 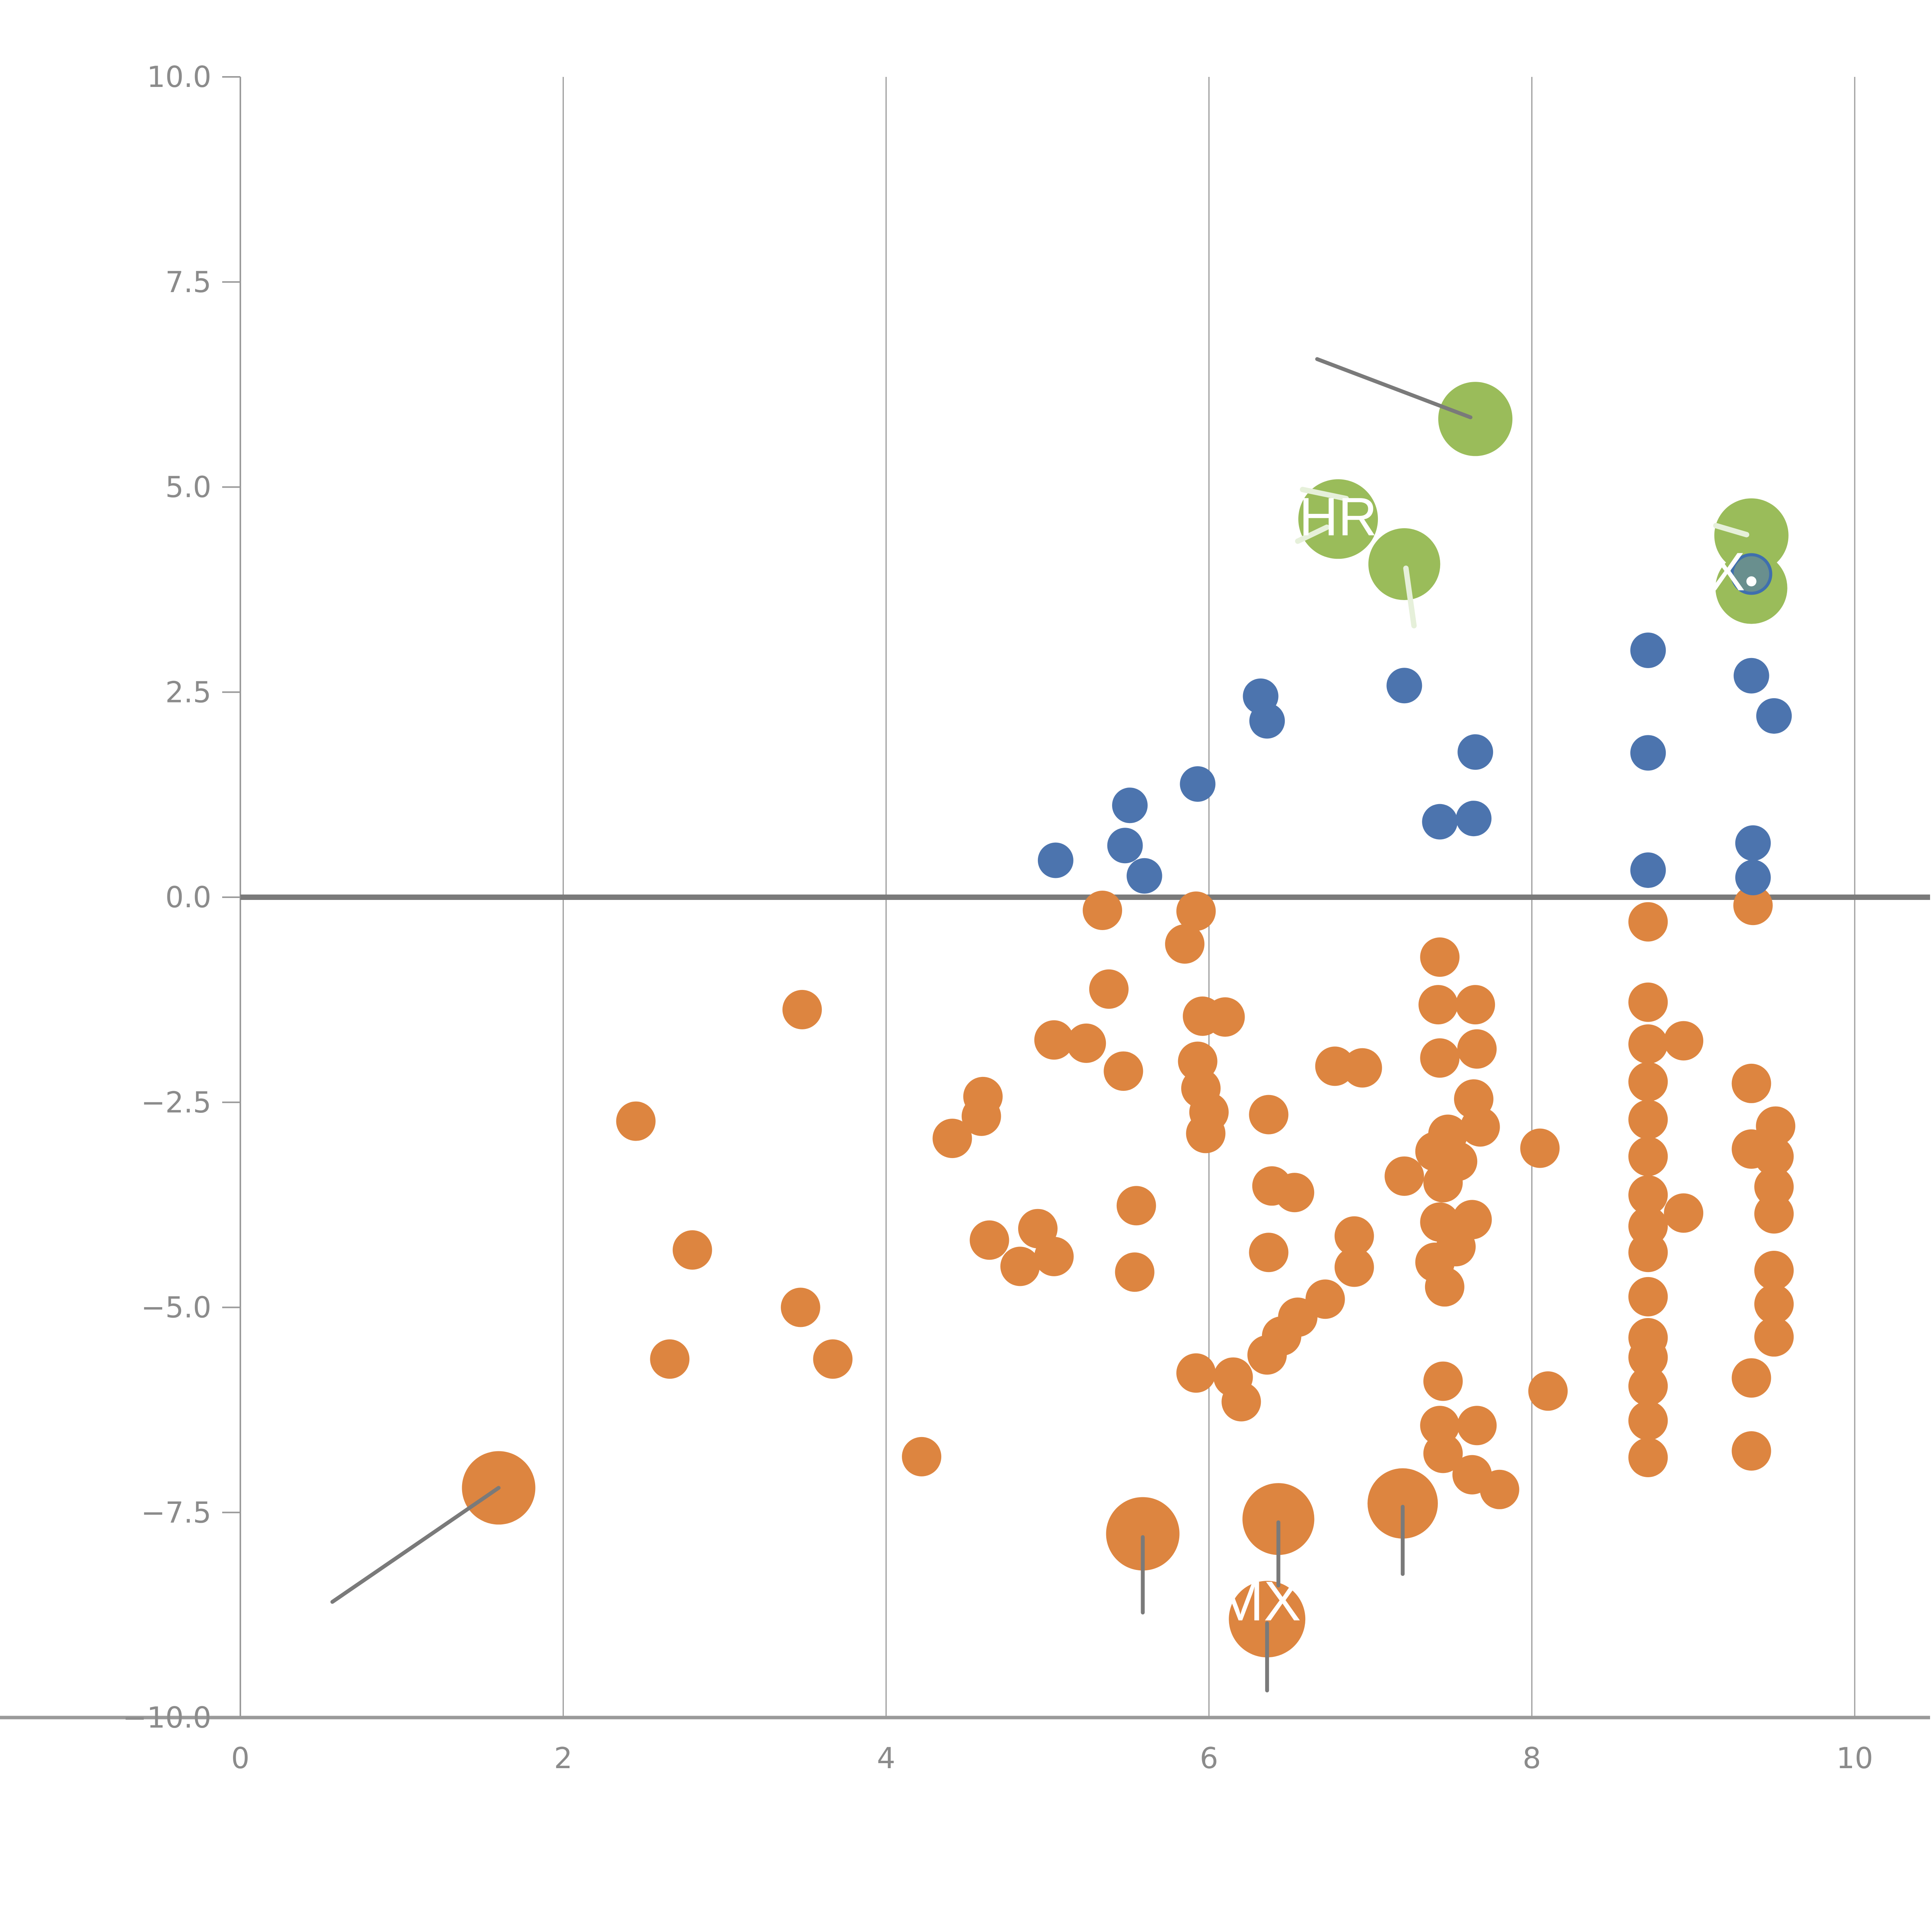 I want to click on x-tick-label-2: 2, so click(x=564, y=1758).